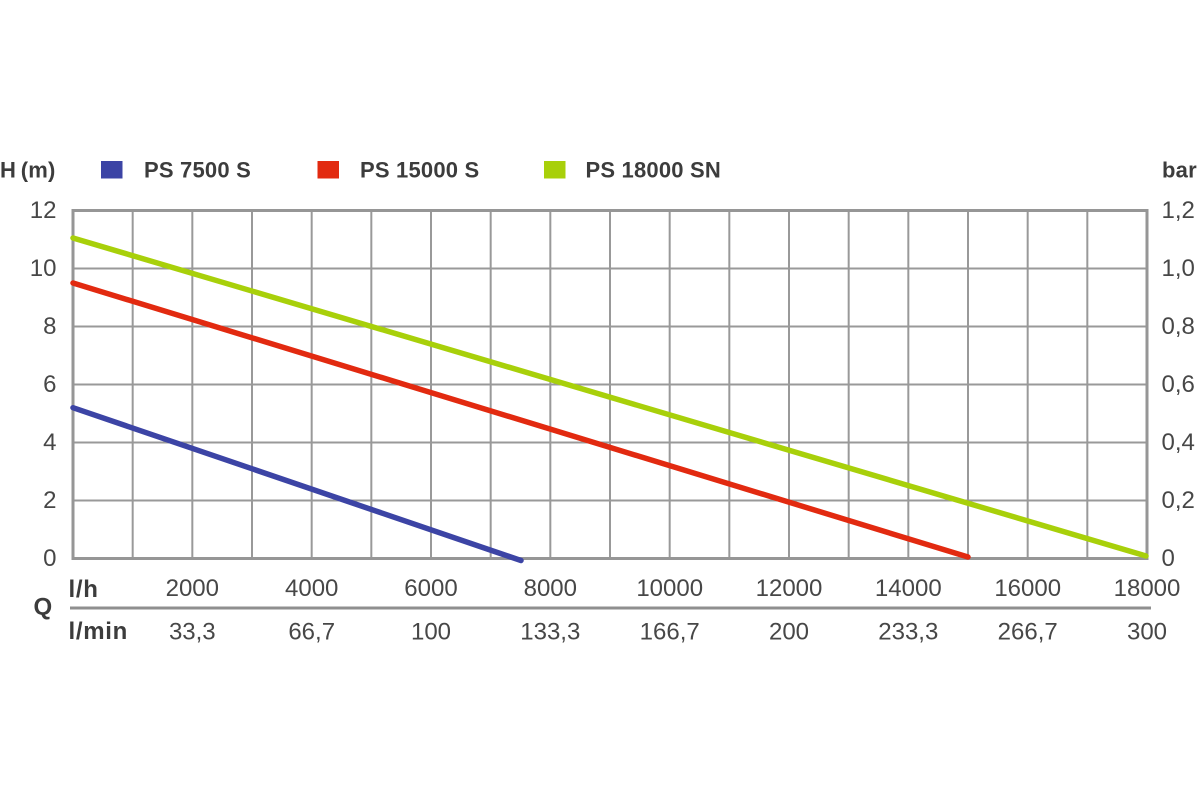  Describe the element at coordinates (1178, 384) in the screenshot. I see `svg-text: 0,6` at that location.